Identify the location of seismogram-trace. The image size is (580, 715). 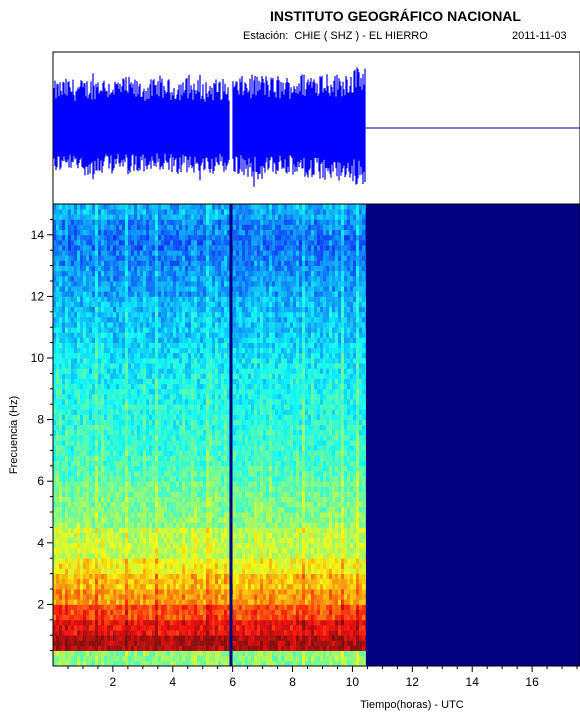
(209, 127).